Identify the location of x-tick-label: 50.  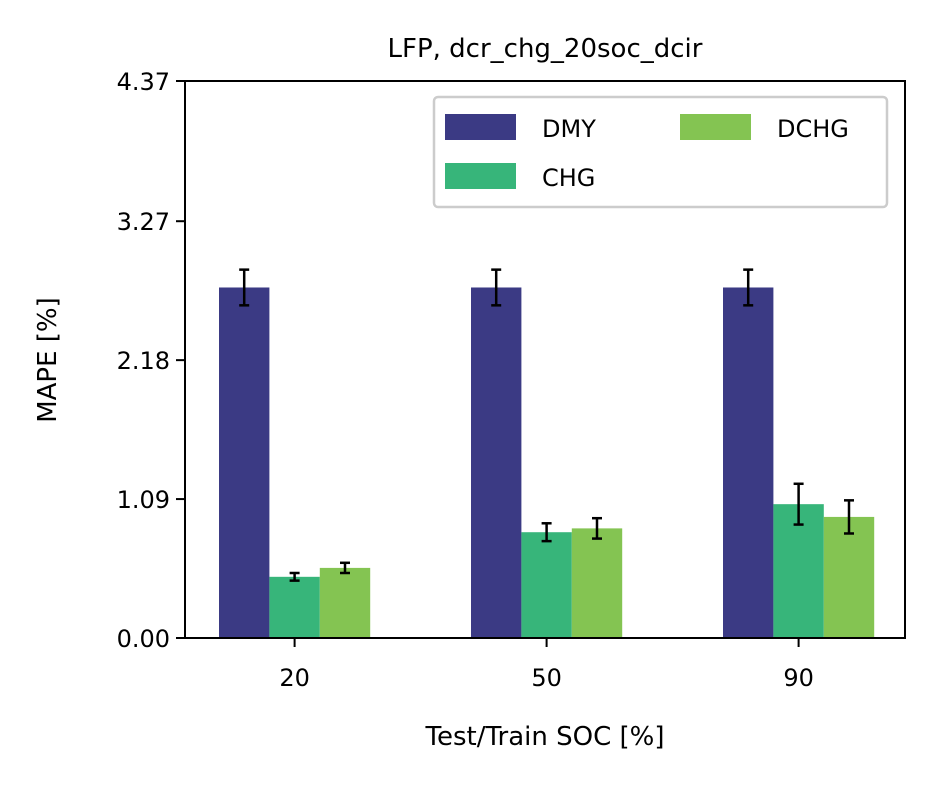
(546, 678).